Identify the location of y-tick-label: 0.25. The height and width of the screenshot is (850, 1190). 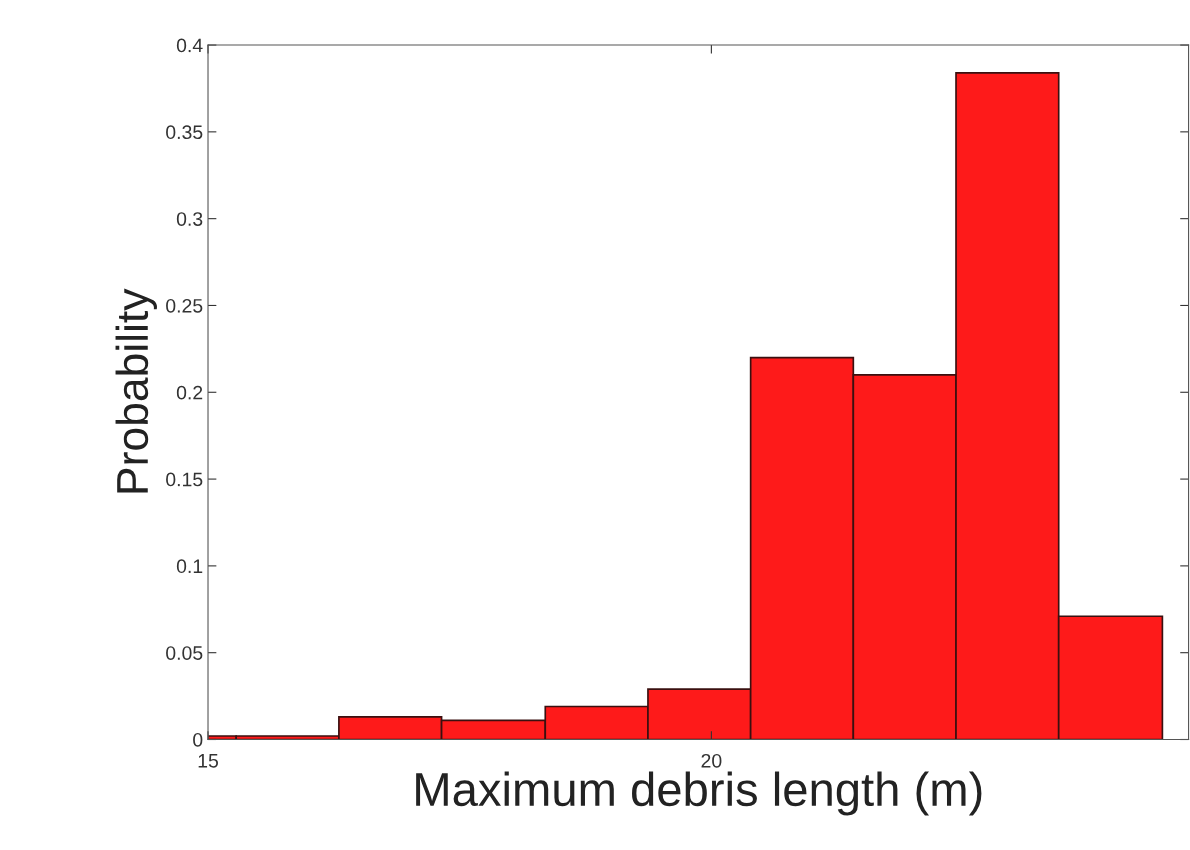
(184, 305).